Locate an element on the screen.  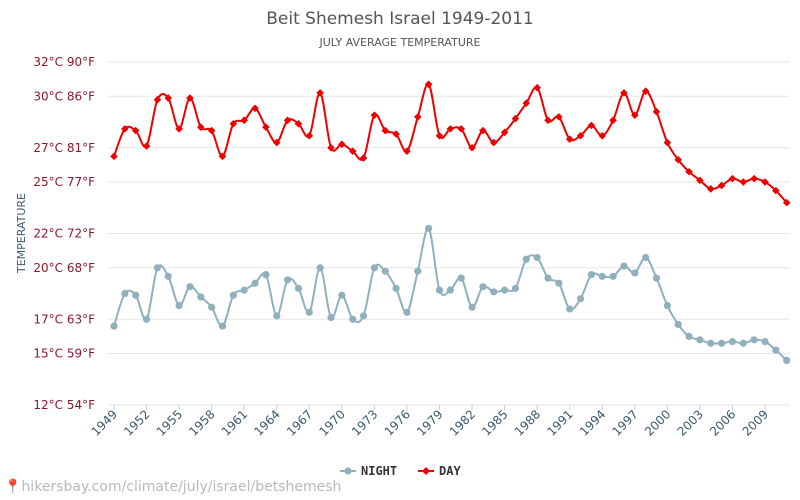
chart-title: Beit Shemesh Israel 1949-2011 is located at coordinates (400, 19).